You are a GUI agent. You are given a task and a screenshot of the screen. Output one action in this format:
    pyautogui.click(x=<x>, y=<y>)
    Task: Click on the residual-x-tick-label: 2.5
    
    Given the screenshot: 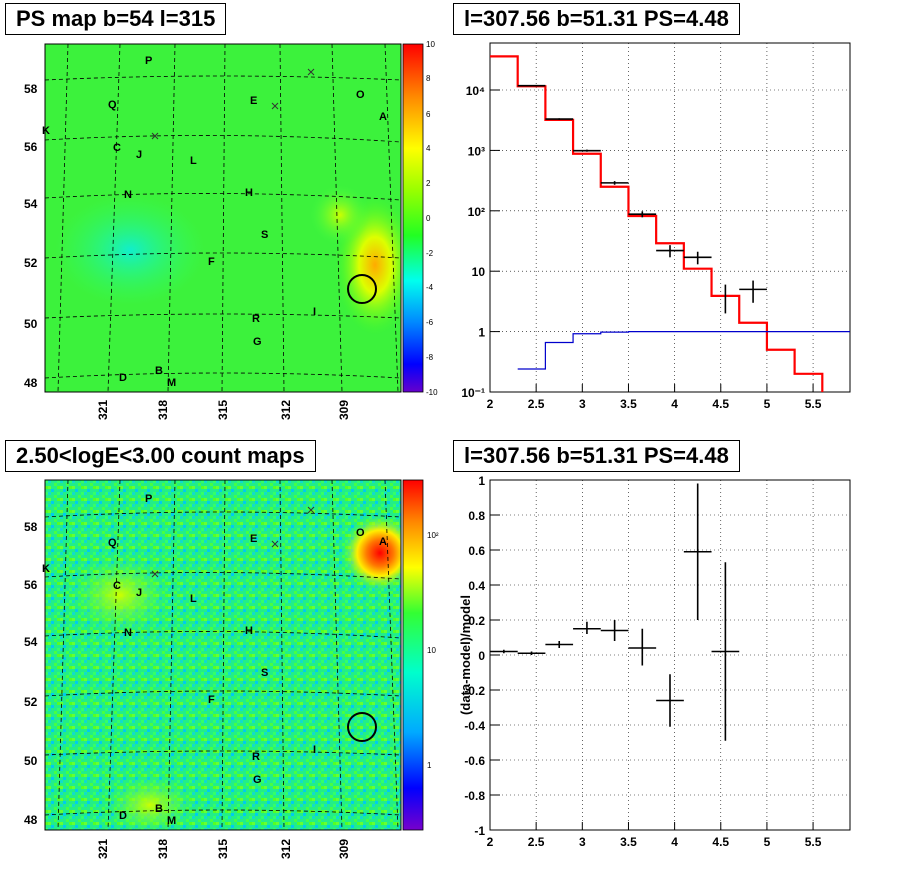 What is the action you would take?
    pyautogui.click(x=536, y=842)
    